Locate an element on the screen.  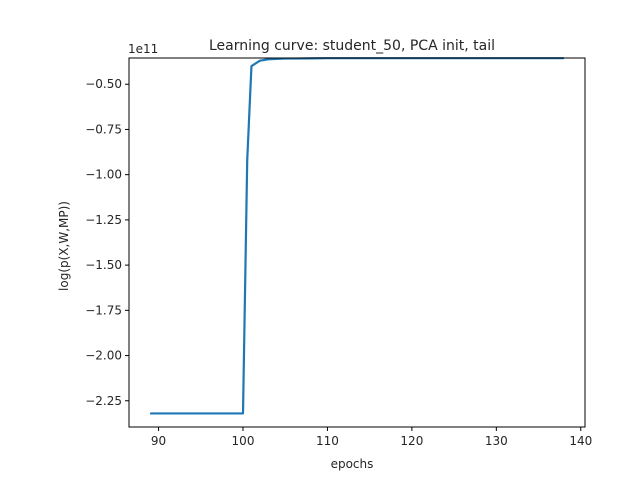
y-tick-label: −1.00 is located at coordinates (103, 175).